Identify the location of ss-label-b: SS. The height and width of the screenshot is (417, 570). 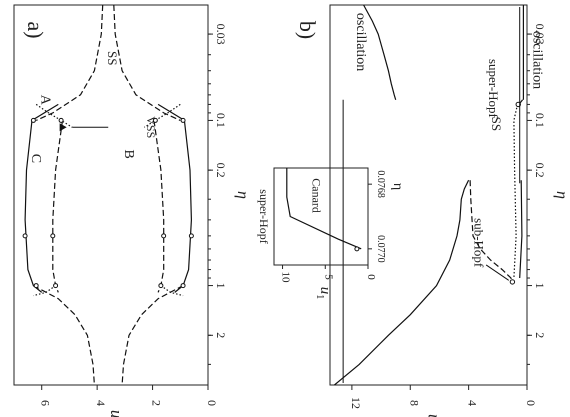
(496, 124).